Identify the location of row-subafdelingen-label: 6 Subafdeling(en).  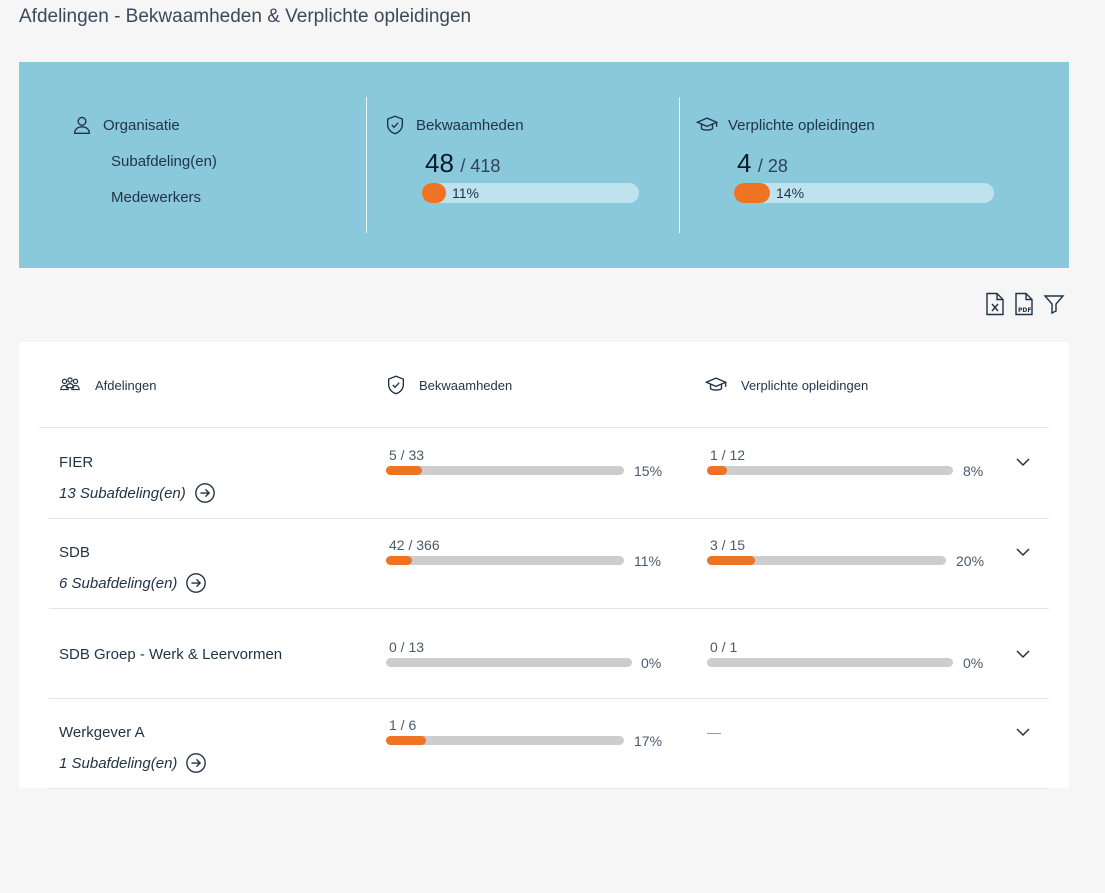
(118, 583).